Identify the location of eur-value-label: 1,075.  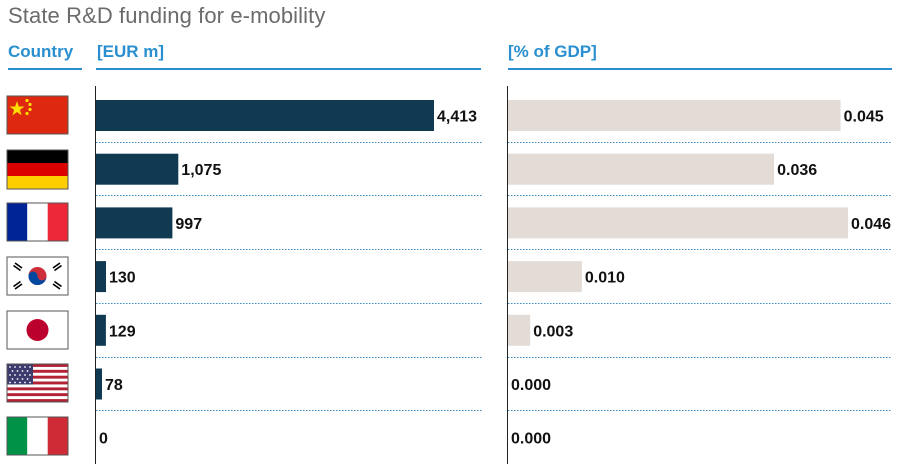
(201, 170).